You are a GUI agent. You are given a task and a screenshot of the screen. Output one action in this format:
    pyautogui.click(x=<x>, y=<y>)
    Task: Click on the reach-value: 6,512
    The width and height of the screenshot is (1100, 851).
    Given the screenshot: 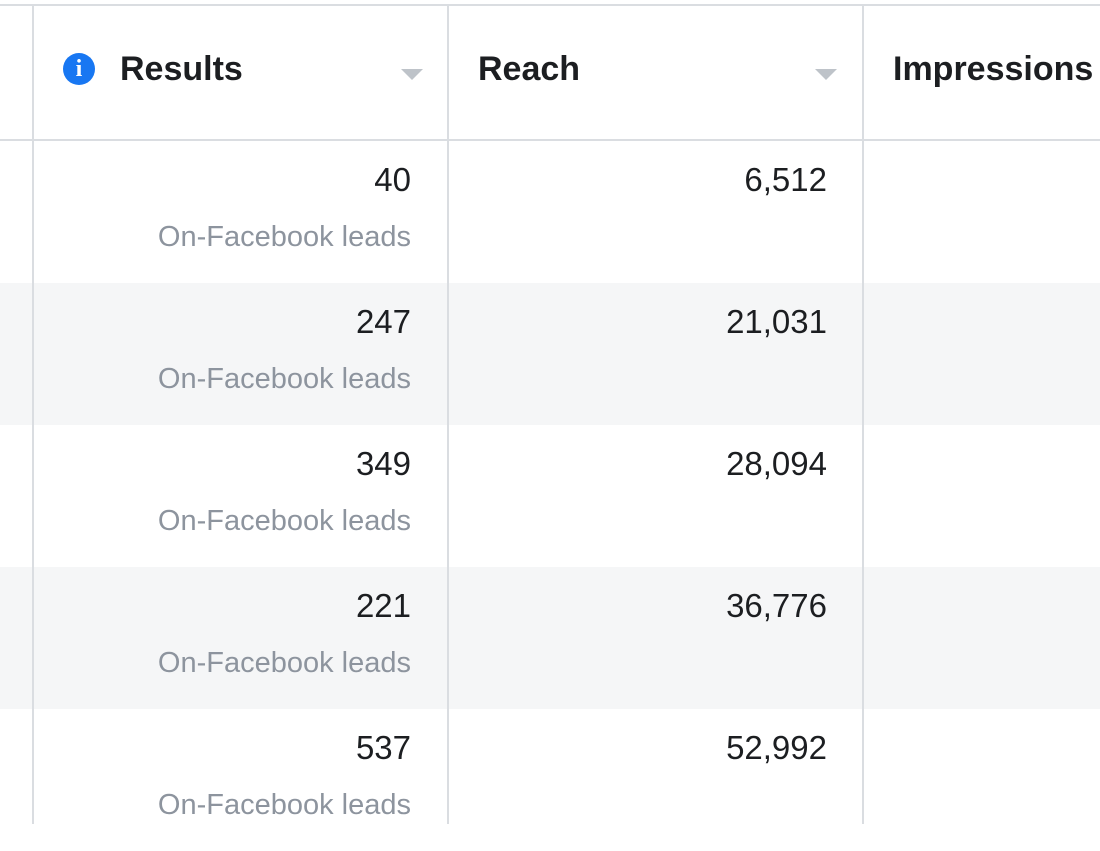 What is the action you would take?
    pyautogui.click(x=785, y=179)
    